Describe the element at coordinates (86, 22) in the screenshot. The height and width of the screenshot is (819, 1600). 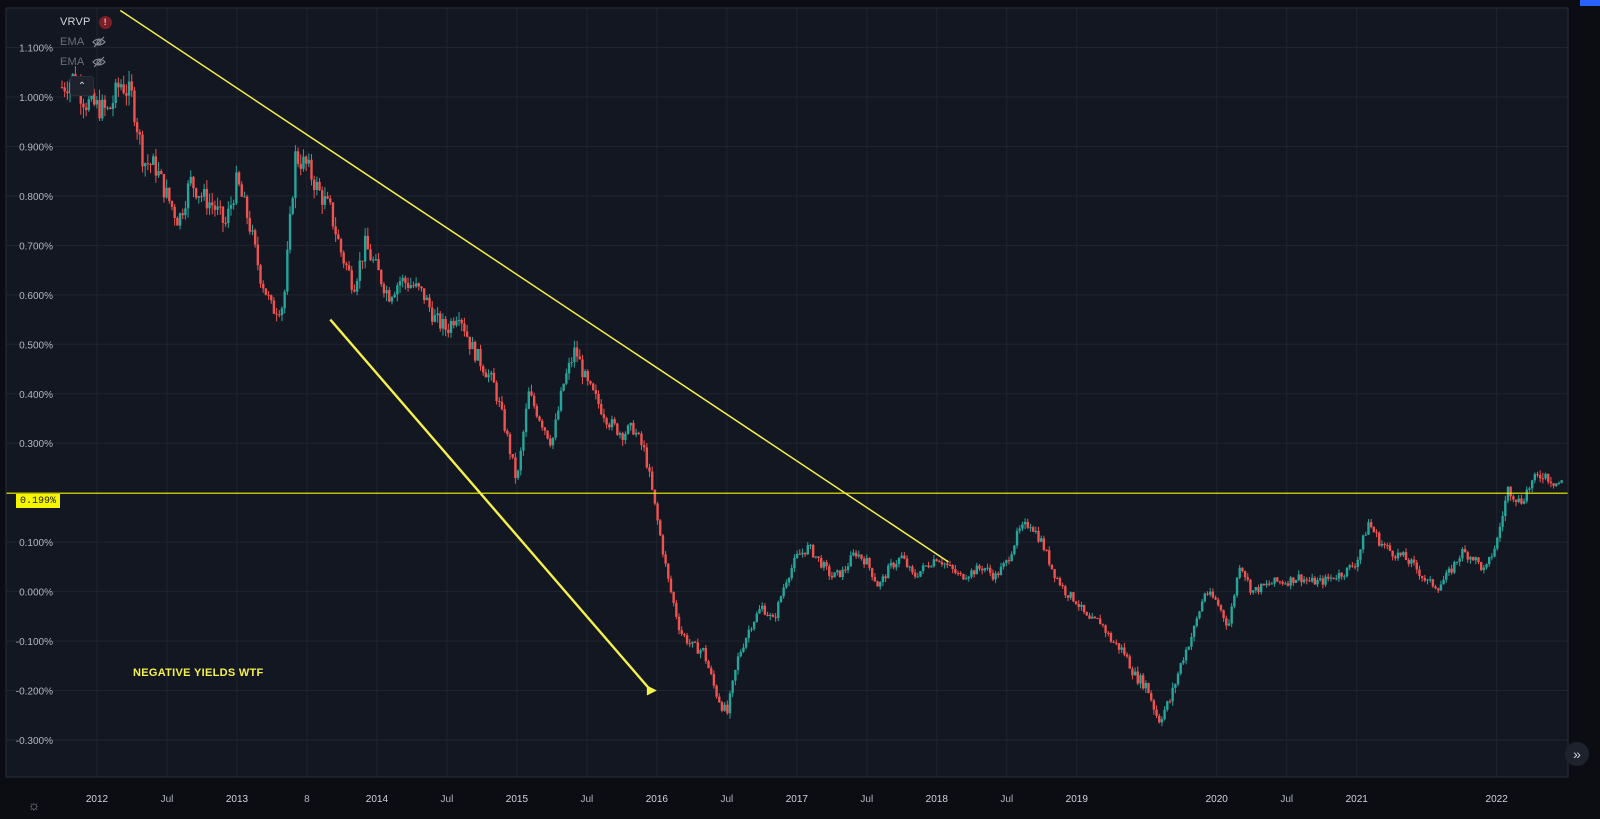
I see `legend-row-vrvp: VRVP !` at that location.